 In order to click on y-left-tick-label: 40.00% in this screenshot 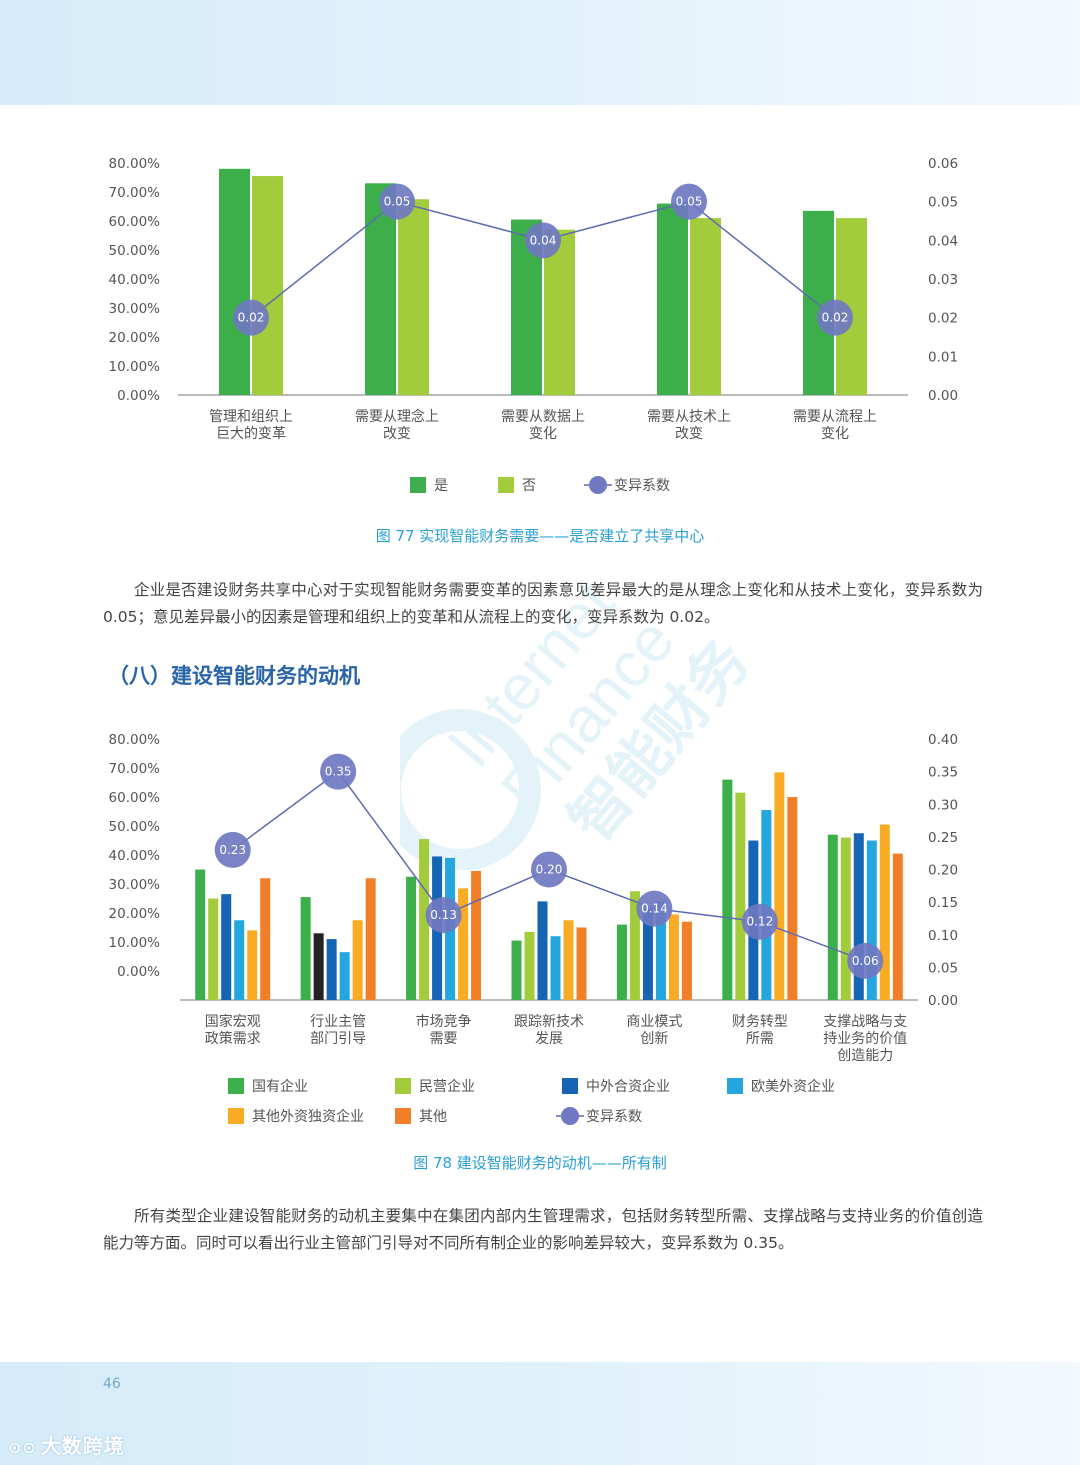, I will do `click(135, 856)`.